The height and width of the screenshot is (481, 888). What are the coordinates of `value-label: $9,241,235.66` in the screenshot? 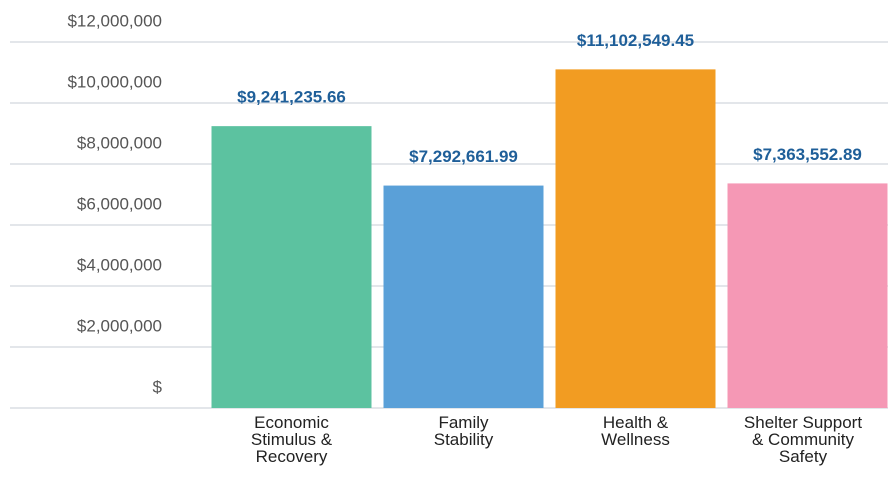 It's located at (291, 97).